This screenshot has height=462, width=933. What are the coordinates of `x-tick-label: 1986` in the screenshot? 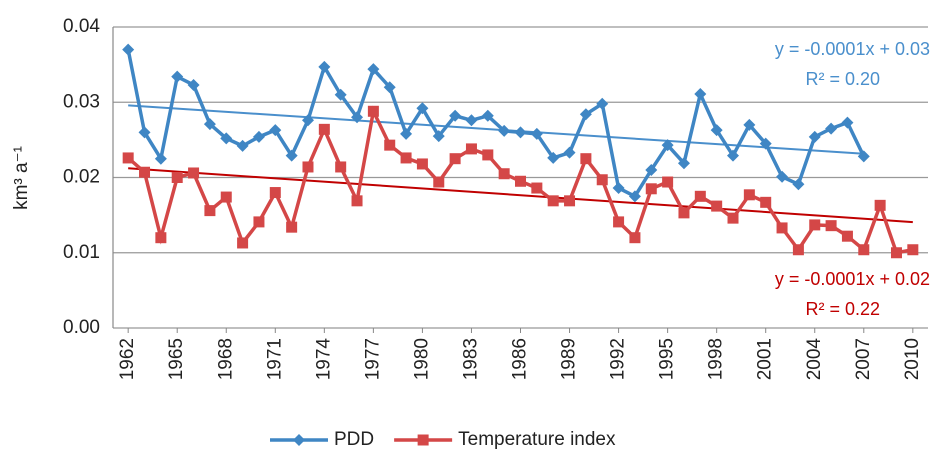 It's located at (520, 359).